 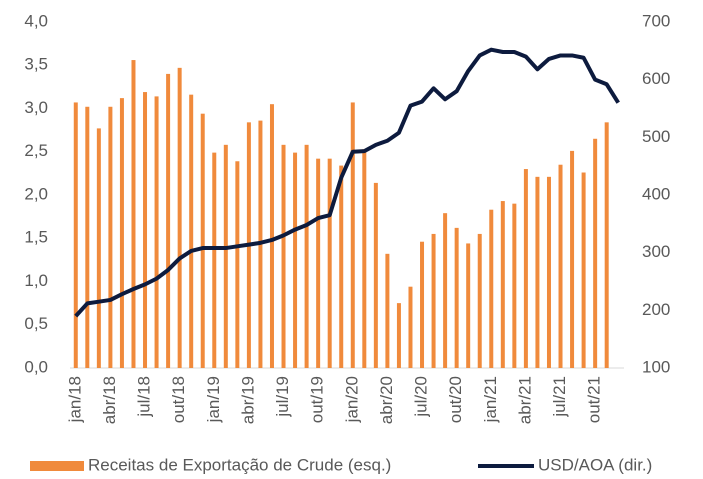 I want to click on y-tick-label: 2,5, so click(x=36, y=150).